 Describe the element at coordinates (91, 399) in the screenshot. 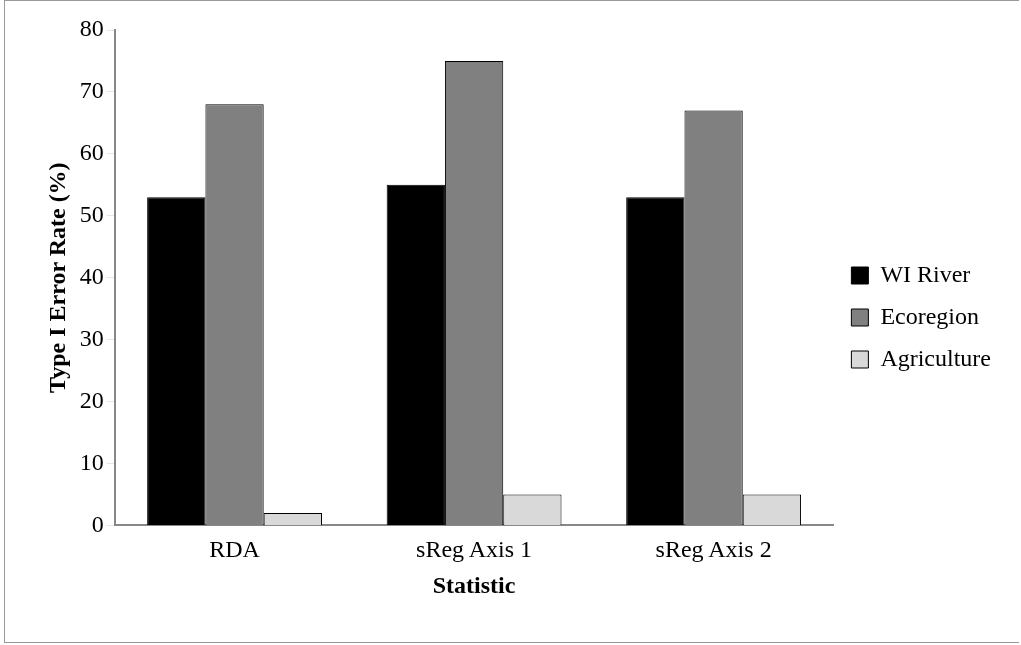

I see `y-tick-label: 20` at that location.